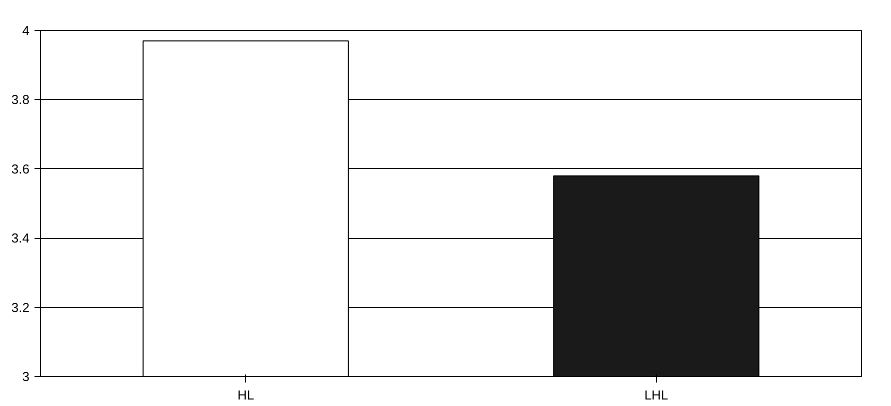 This screenshot has height=406, width=891. What do you see at coordinates (245, 395) in the screenshot?
I see `x-tick-label: HL` at bounding box center [245, 395].